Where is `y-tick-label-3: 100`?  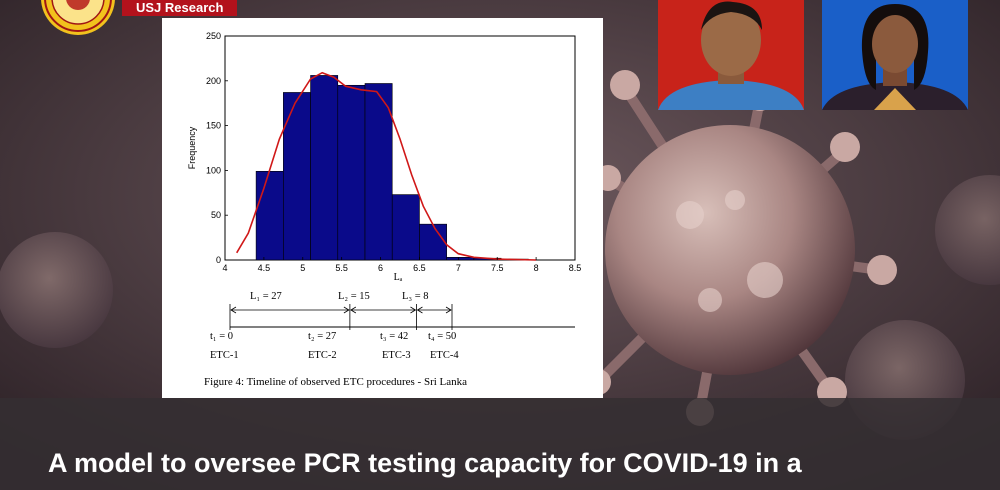 y-tick-label-3: 100 is located at coordinates (213, 170).